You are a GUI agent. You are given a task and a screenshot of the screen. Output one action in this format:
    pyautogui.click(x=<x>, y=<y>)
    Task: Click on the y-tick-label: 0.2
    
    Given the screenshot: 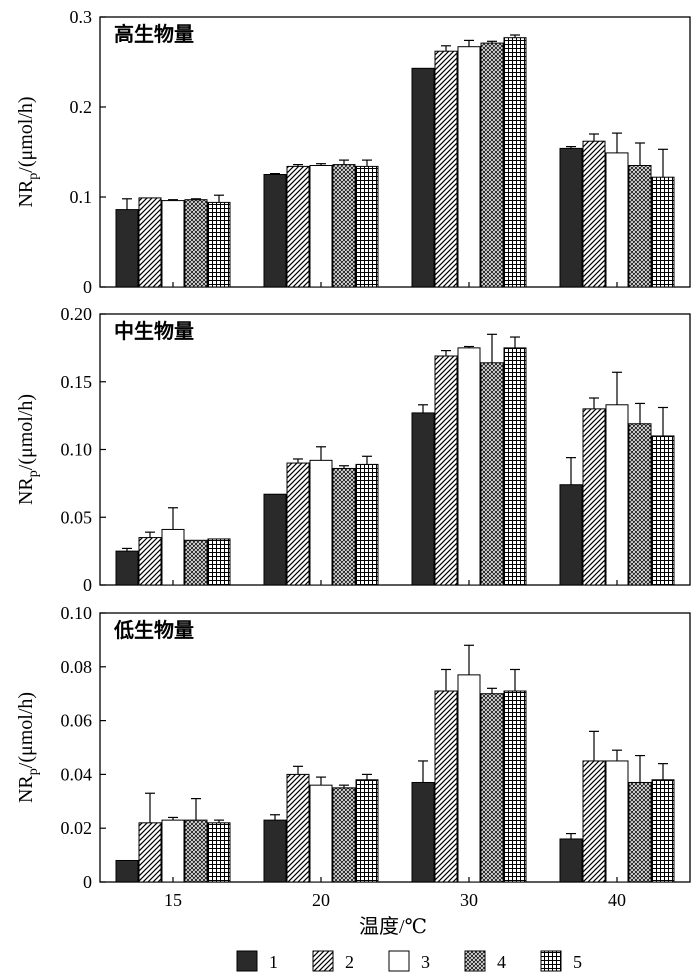 What is the action you would take?
    pyautogui.click(x=81, y=107)
    